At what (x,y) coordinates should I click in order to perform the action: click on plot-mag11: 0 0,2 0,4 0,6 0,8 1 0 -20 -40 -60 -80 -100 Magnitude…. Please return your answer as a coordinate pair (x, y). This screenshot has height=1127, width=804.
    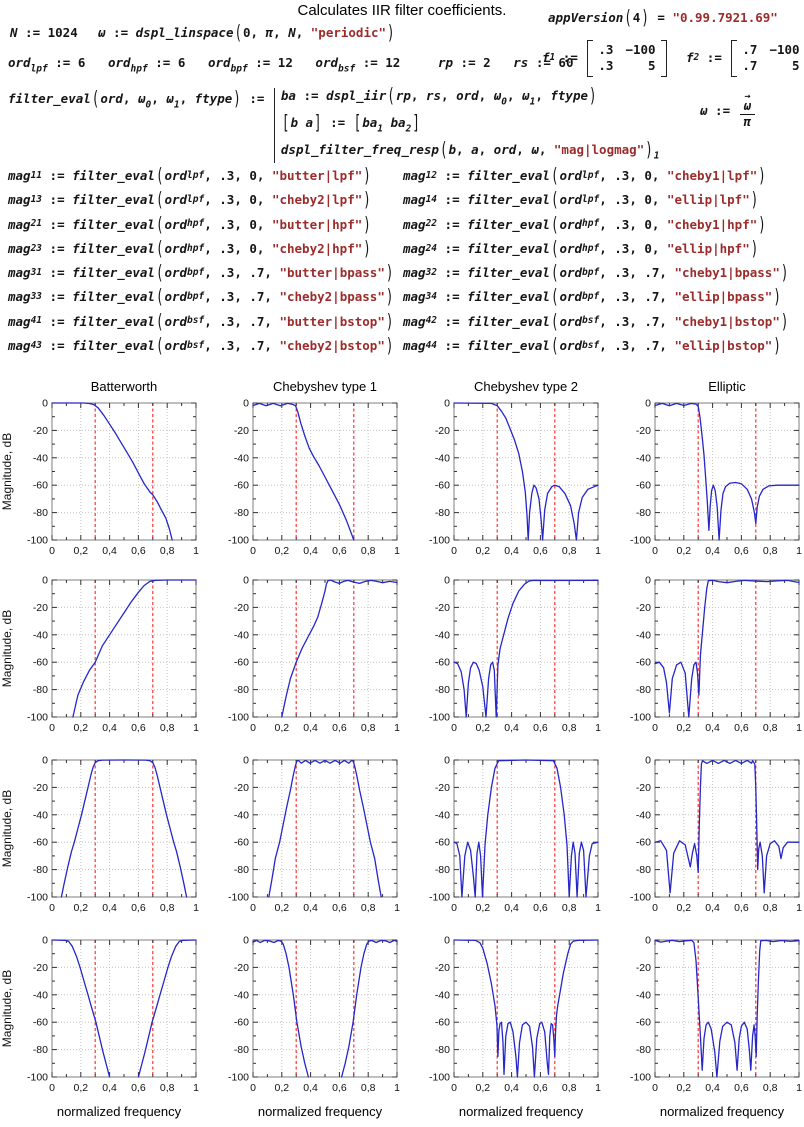
    Looking at the image, I should click on (100, 480).